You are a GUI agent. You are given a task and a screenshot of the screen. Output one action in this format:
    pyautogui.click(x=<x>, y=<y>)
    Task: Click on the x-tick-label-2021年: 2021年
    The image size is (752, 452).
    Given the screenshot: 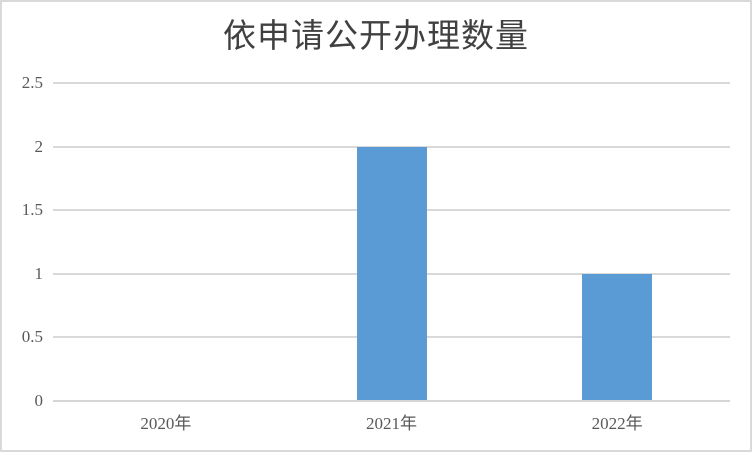 What is the action you would take?
    pyautogui.click(x=391, y=423)
    